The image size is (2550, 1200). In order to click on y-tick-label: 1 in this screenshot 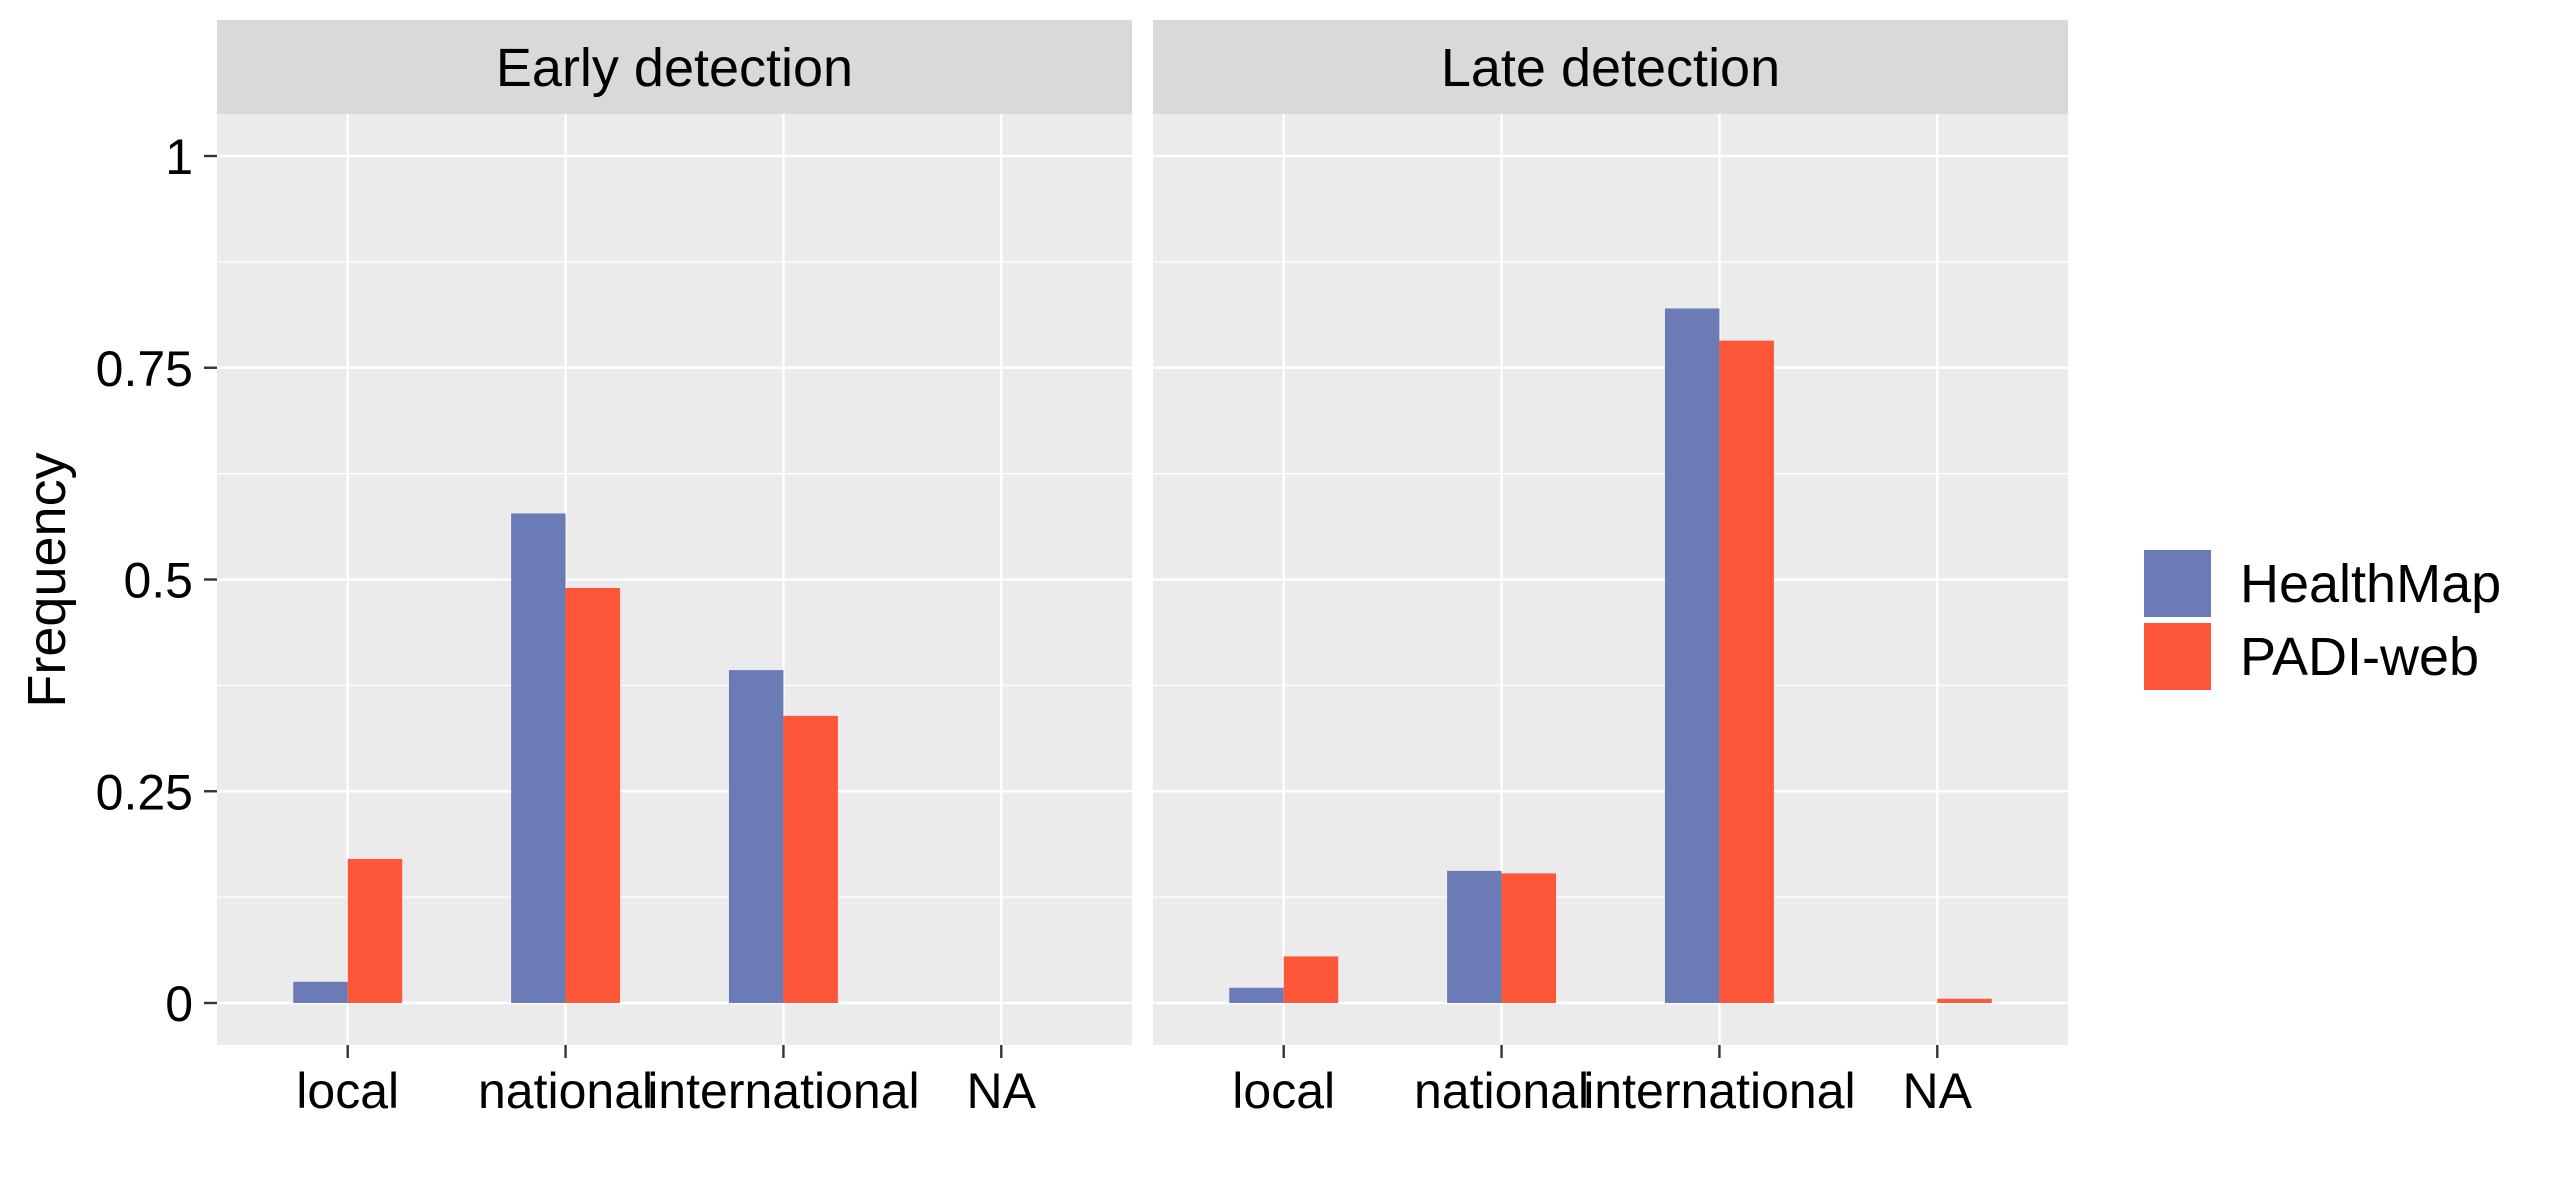, I will do `click(179, 157)`.